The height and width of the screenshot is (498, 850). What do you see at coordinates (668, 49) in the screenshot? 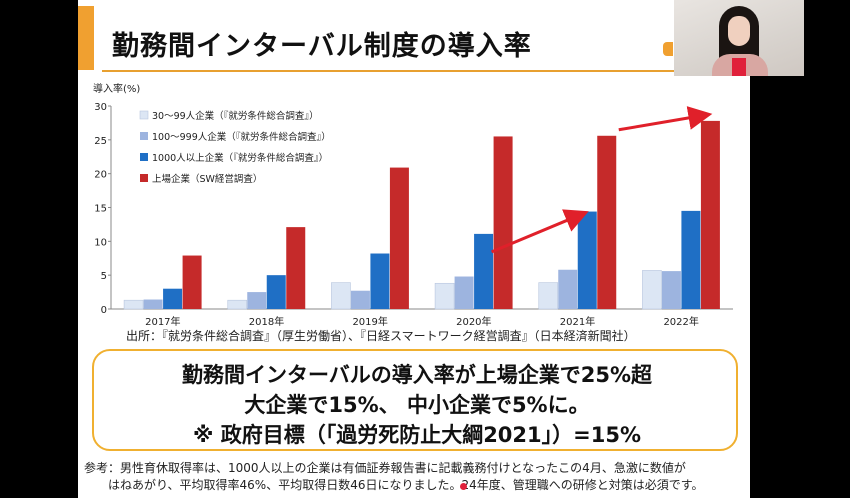
I see `logo-mark` at bounding box center [668, 49].